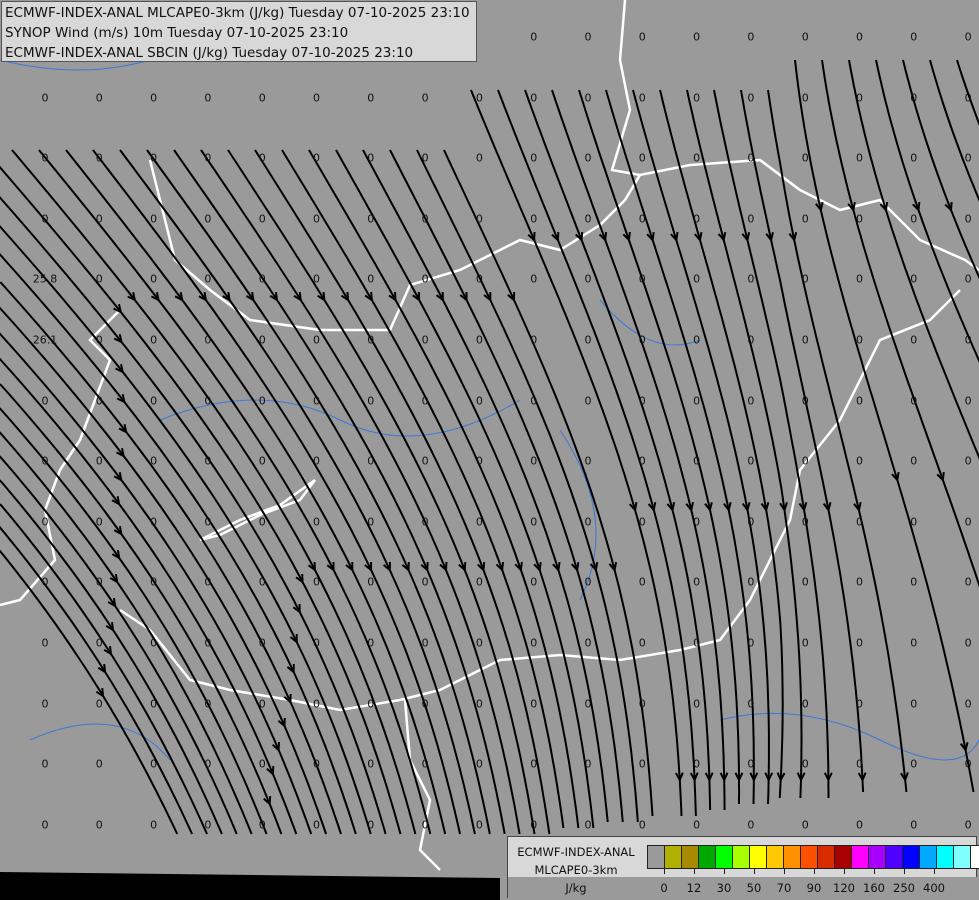 The height and width of the screenshot is (900, 979). Describe the element at coordinates (694, 888) in the screenshot. I see `legend-tick-label: 12` at that location.